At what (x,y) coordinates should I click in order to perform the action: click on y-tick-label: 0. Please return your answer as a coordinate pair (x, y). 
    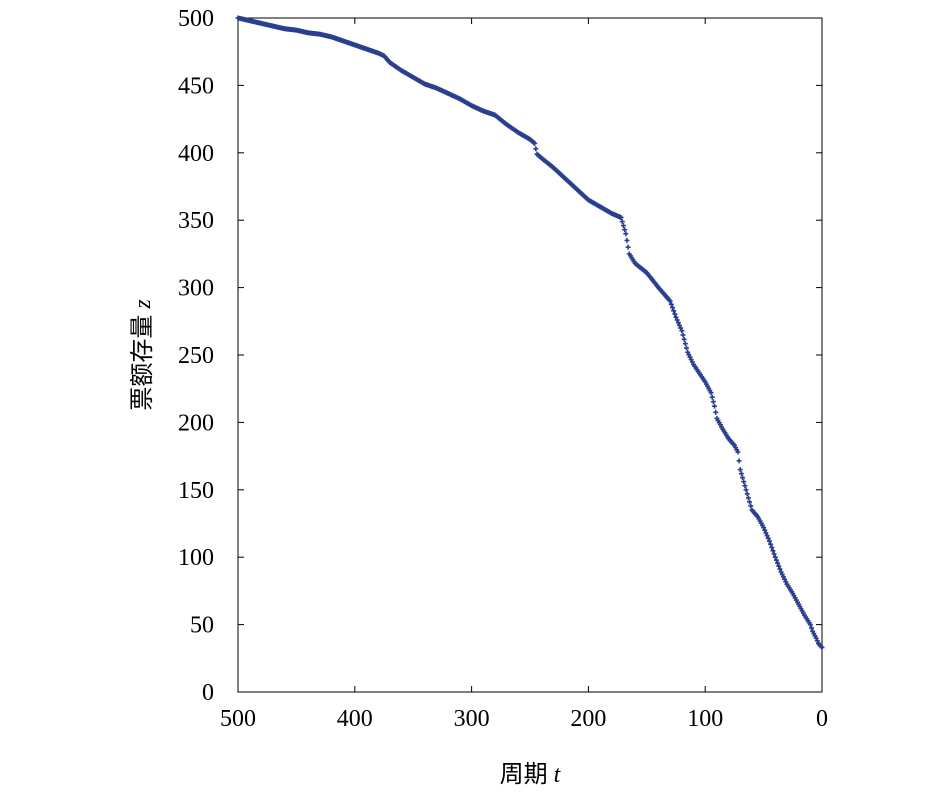
    Looking at the image, I should click on (208, 693).